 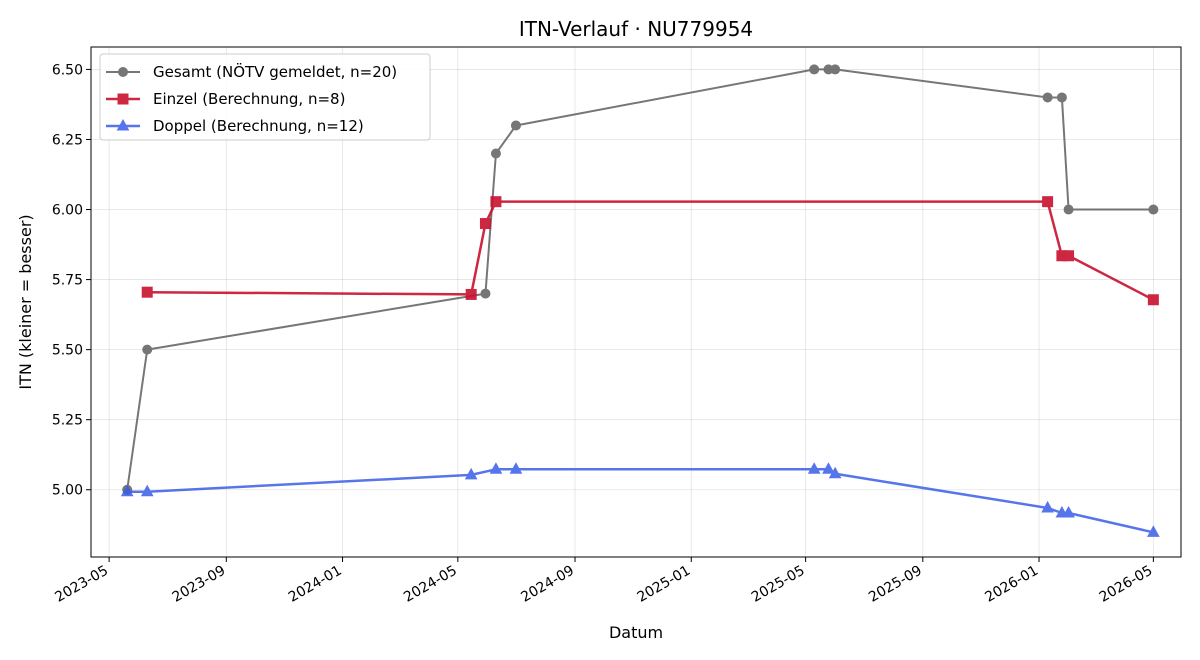 What do you see at coordinates (199, 584) in the screenshot?
I see `x-tick-label: 2023-09` at bounding box center [199, 584].